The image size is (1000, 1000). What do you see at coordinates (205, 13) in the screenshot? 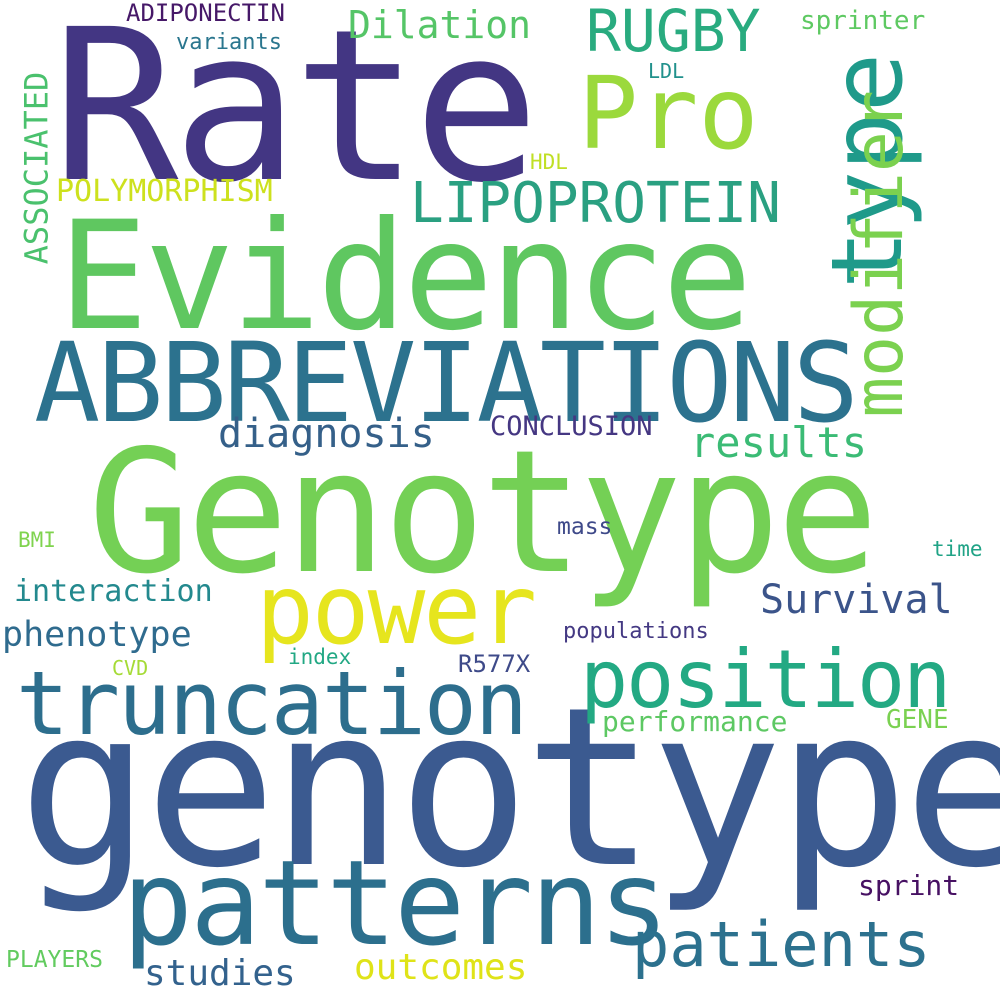
I see `word-adiponectin: ADIPONECTIN` at bounding box center [205, 13].